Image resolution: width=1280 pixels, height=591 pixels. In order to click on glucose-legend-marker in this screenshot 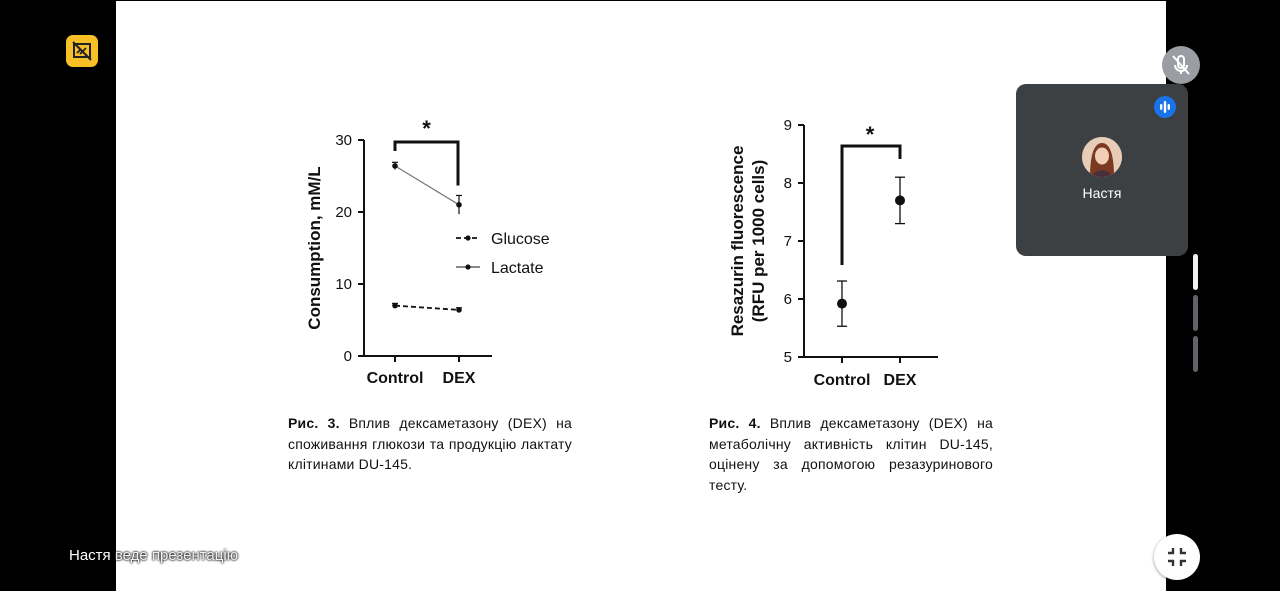, I will do `click(468, 238)`.